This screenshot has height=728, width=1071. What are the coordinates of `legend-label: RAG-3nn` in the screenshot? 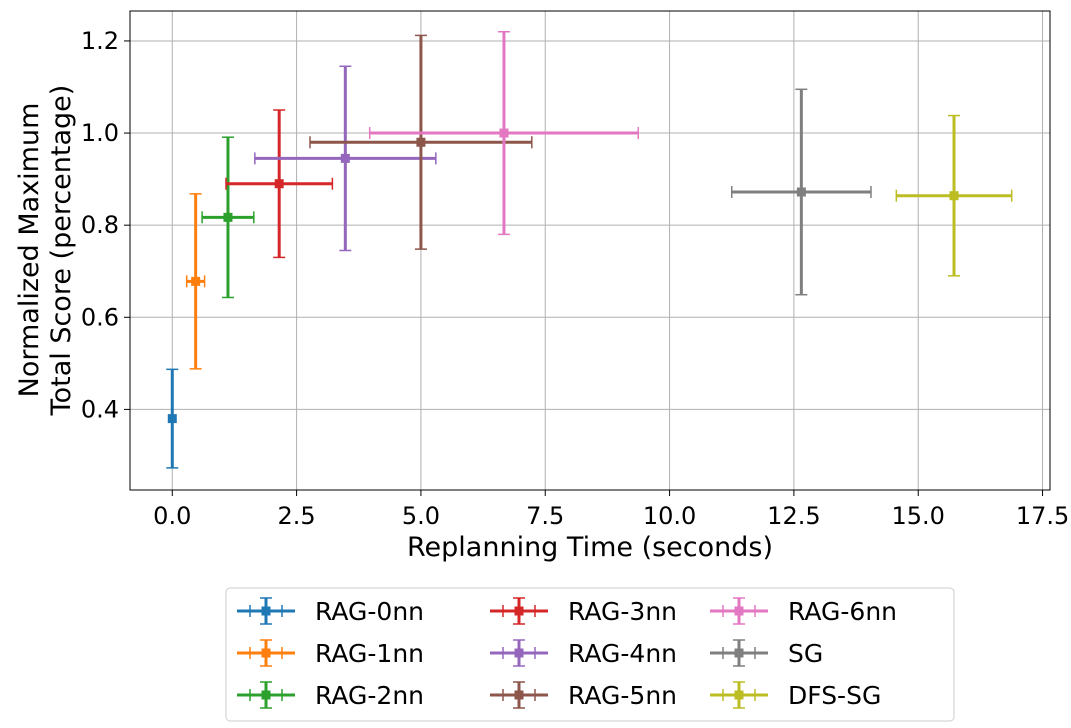 It's located at (622, 611).